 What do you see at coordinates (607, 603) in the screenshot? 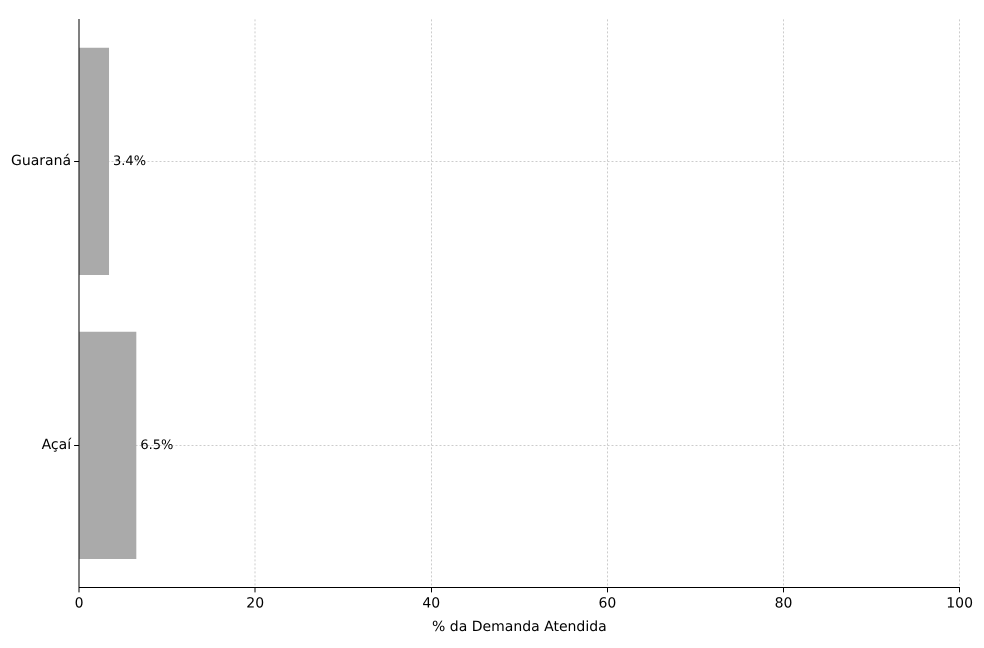
I see `x-tick-label: 60` at bounding box center [607, 603].